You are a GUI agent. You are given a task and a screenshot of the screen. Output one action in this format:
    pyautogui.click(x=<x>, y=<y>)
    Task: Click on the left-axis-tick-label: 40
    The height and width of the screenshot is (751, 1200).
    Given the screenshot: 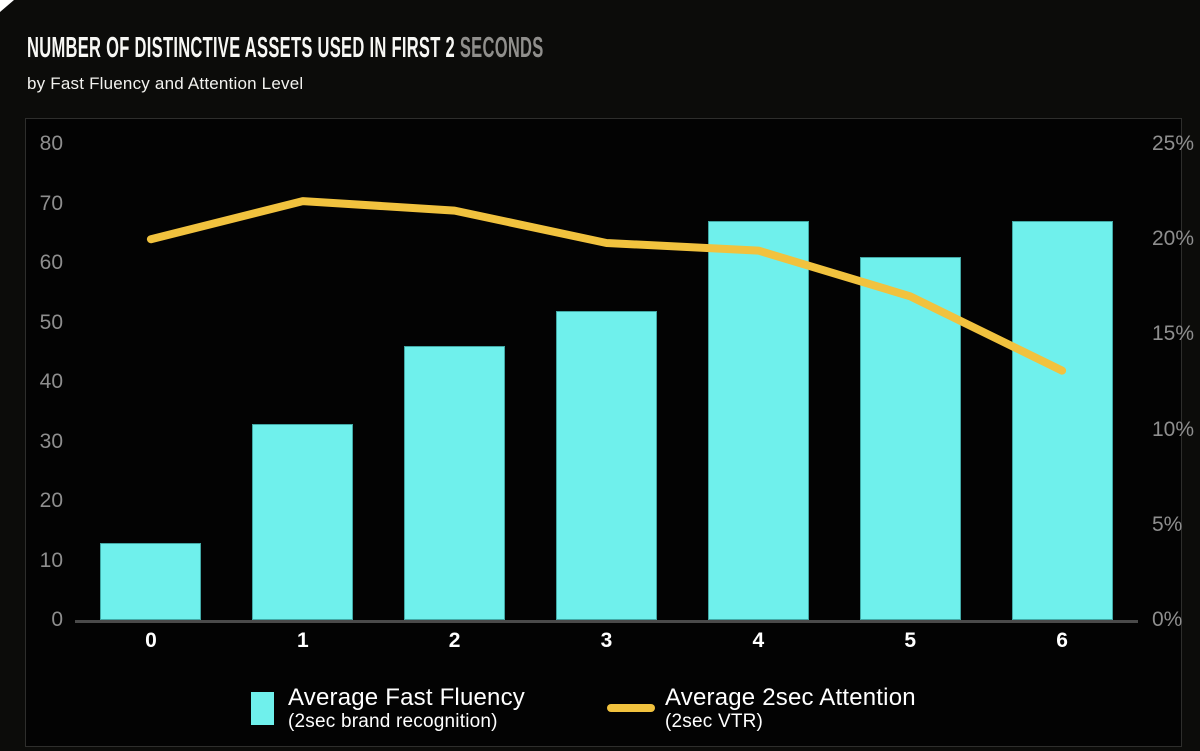 What is the action you would take?
    pyautogui.click(x=51, y=381)
    